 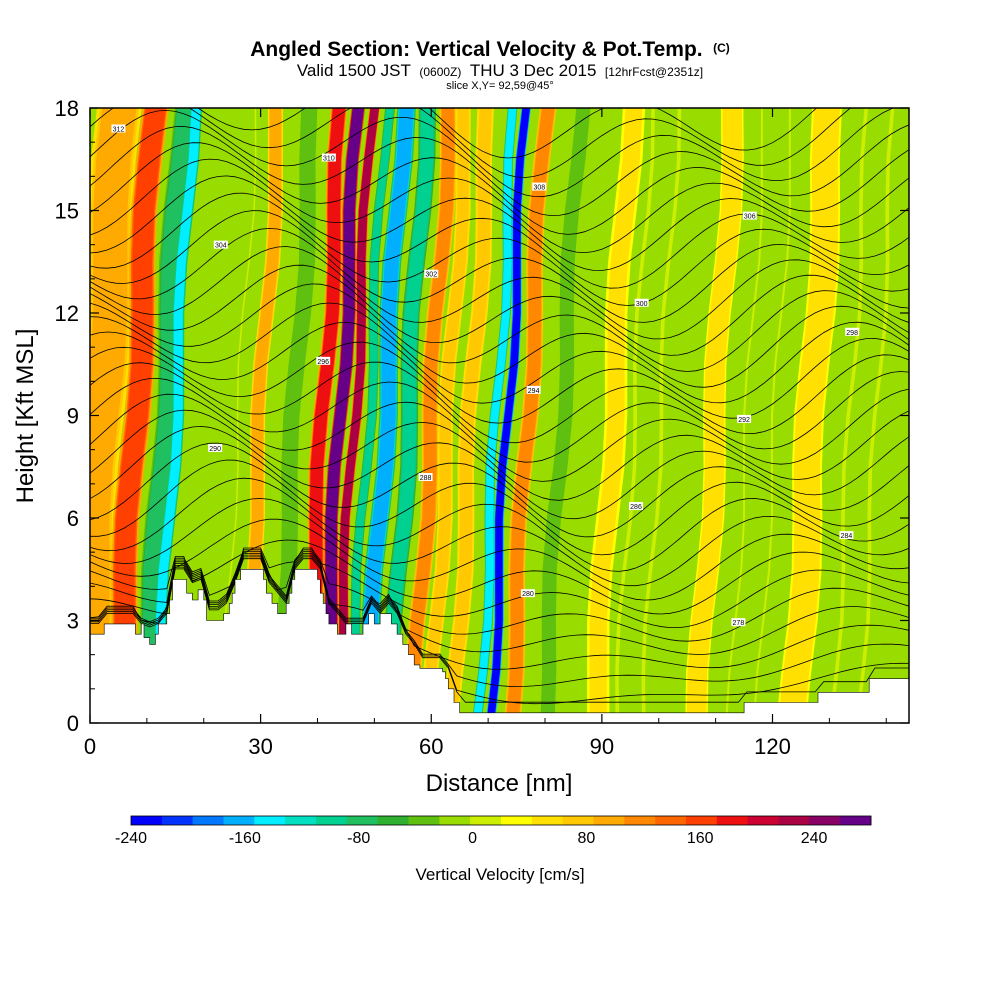 I want to click on colorbar-title: Vertical Velocity [cm/s], so click(x=499, y=874).